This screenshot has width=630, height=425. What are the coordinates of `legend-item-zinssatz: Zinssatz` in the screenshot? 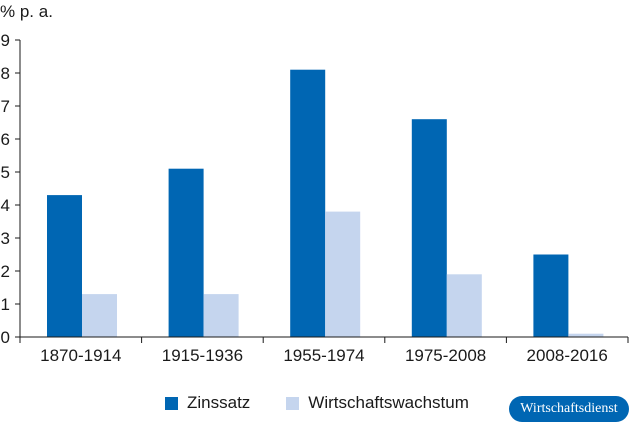 It's located at (207, 403).